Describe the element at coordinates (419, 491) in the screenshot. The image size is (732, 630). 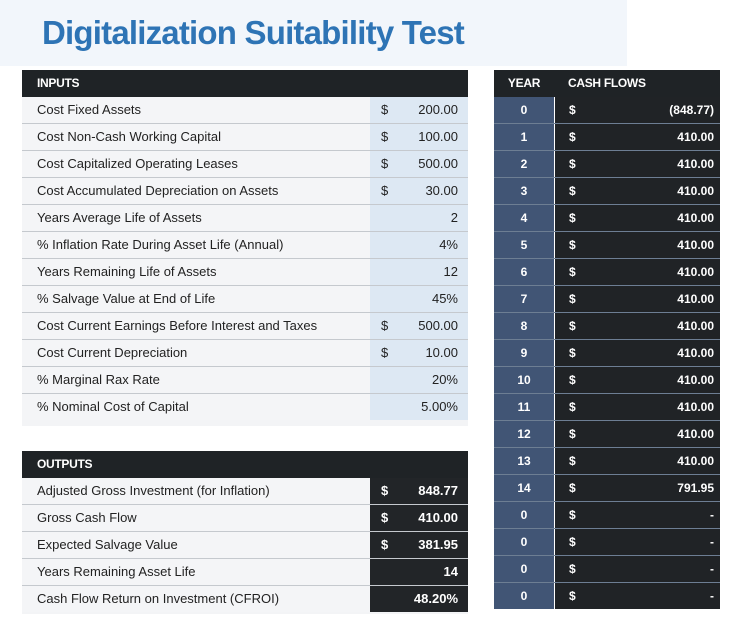
I see `outputs-value-cell: $848.77` at that location.